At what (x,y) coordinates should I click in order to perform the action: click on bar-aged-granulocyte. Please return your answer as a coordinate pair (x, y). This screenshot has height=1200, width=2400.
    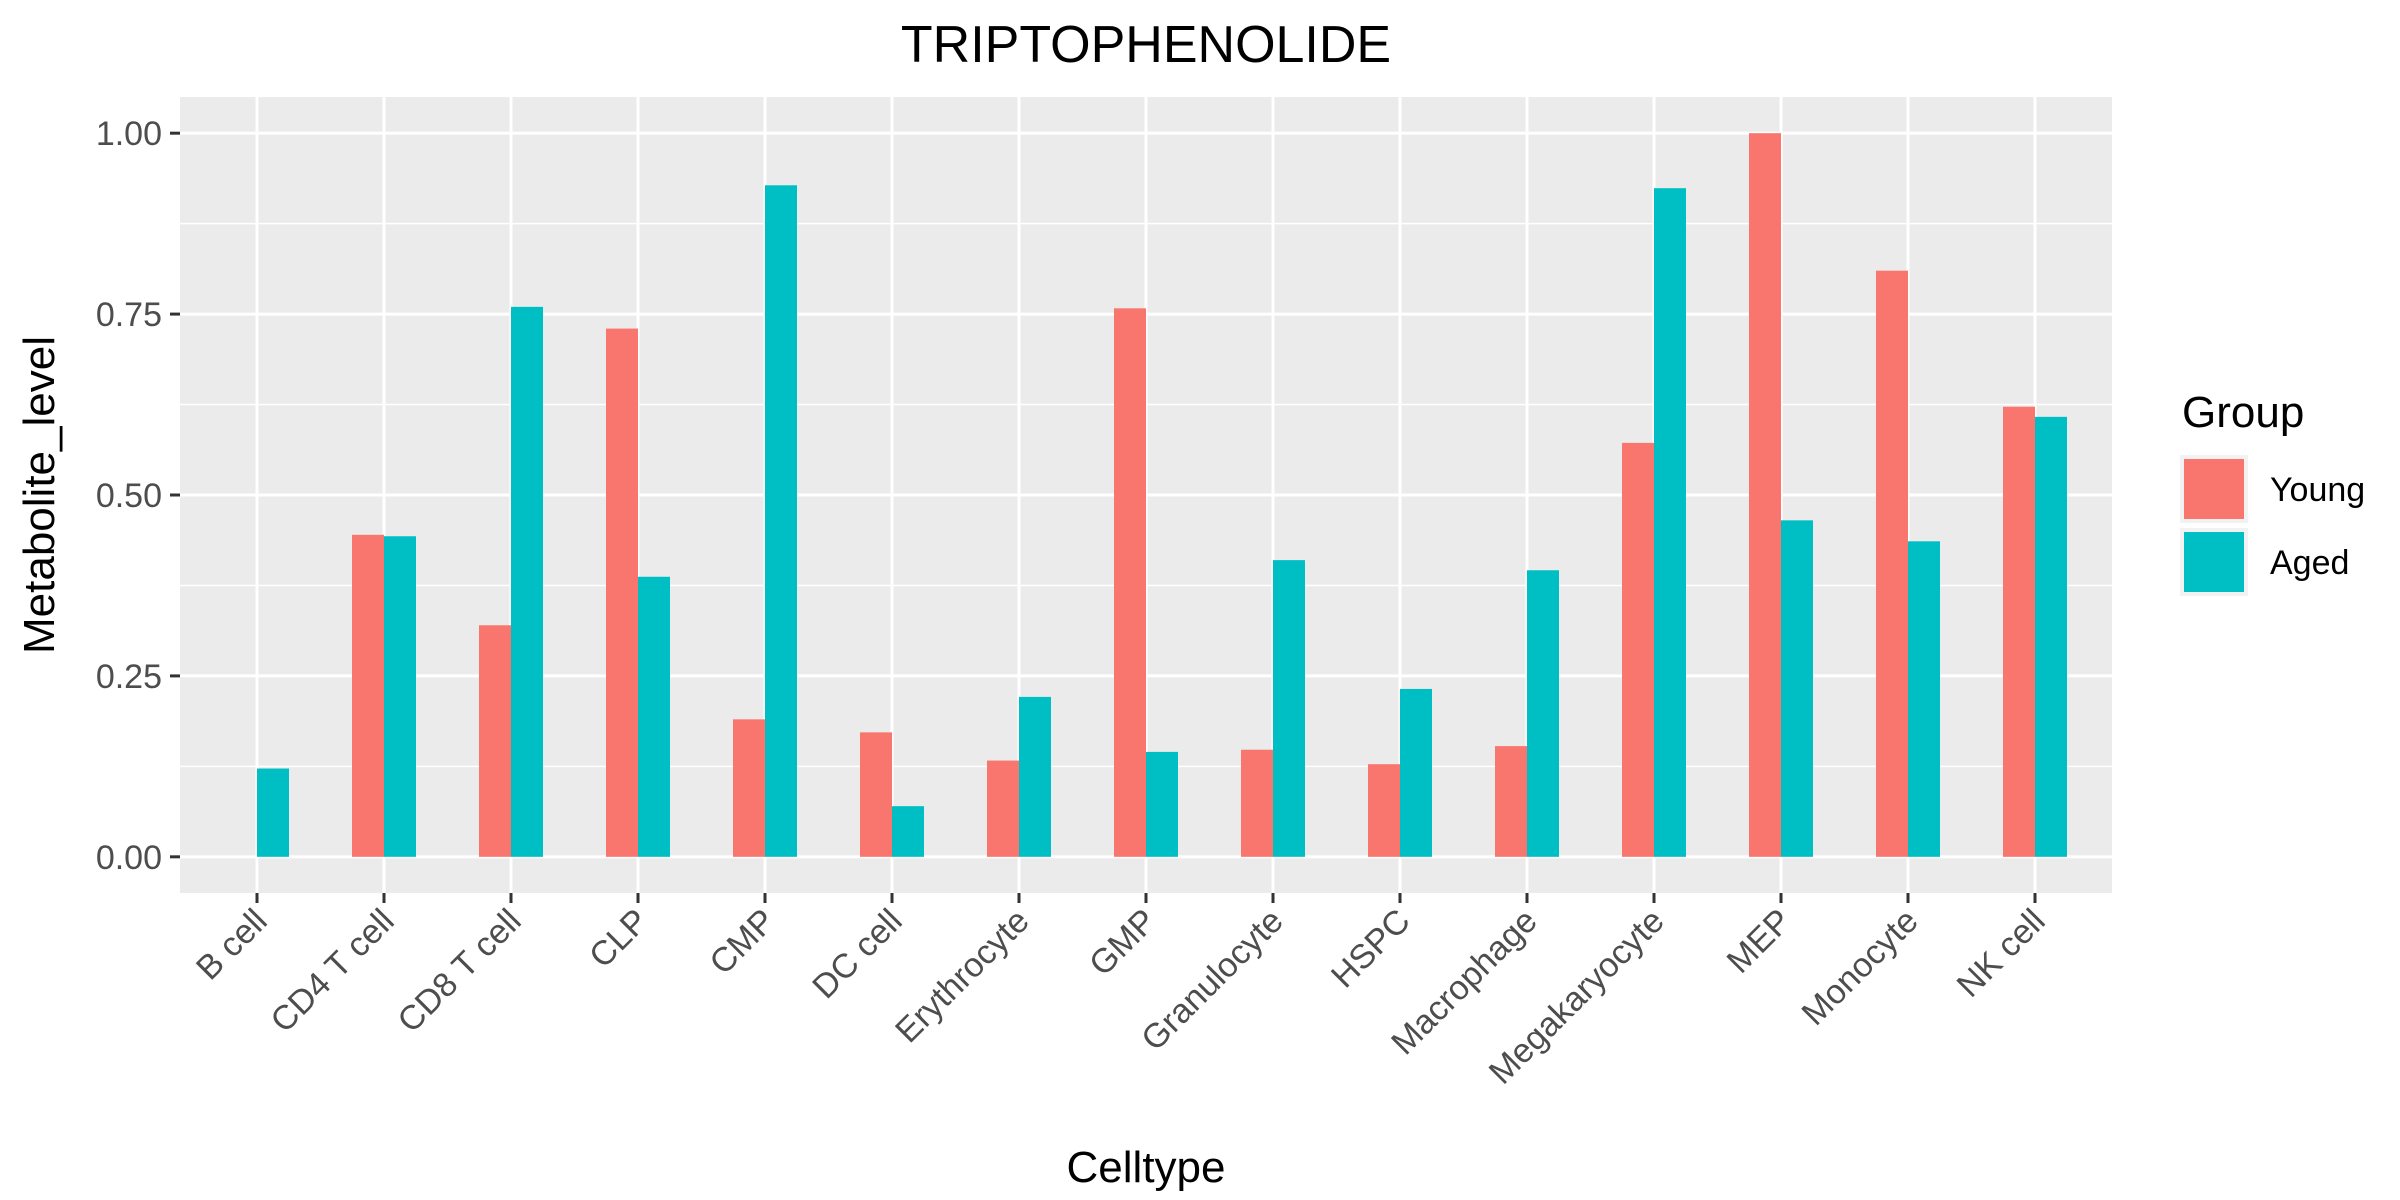
    Looking at the image, I should click on (1289, 708).